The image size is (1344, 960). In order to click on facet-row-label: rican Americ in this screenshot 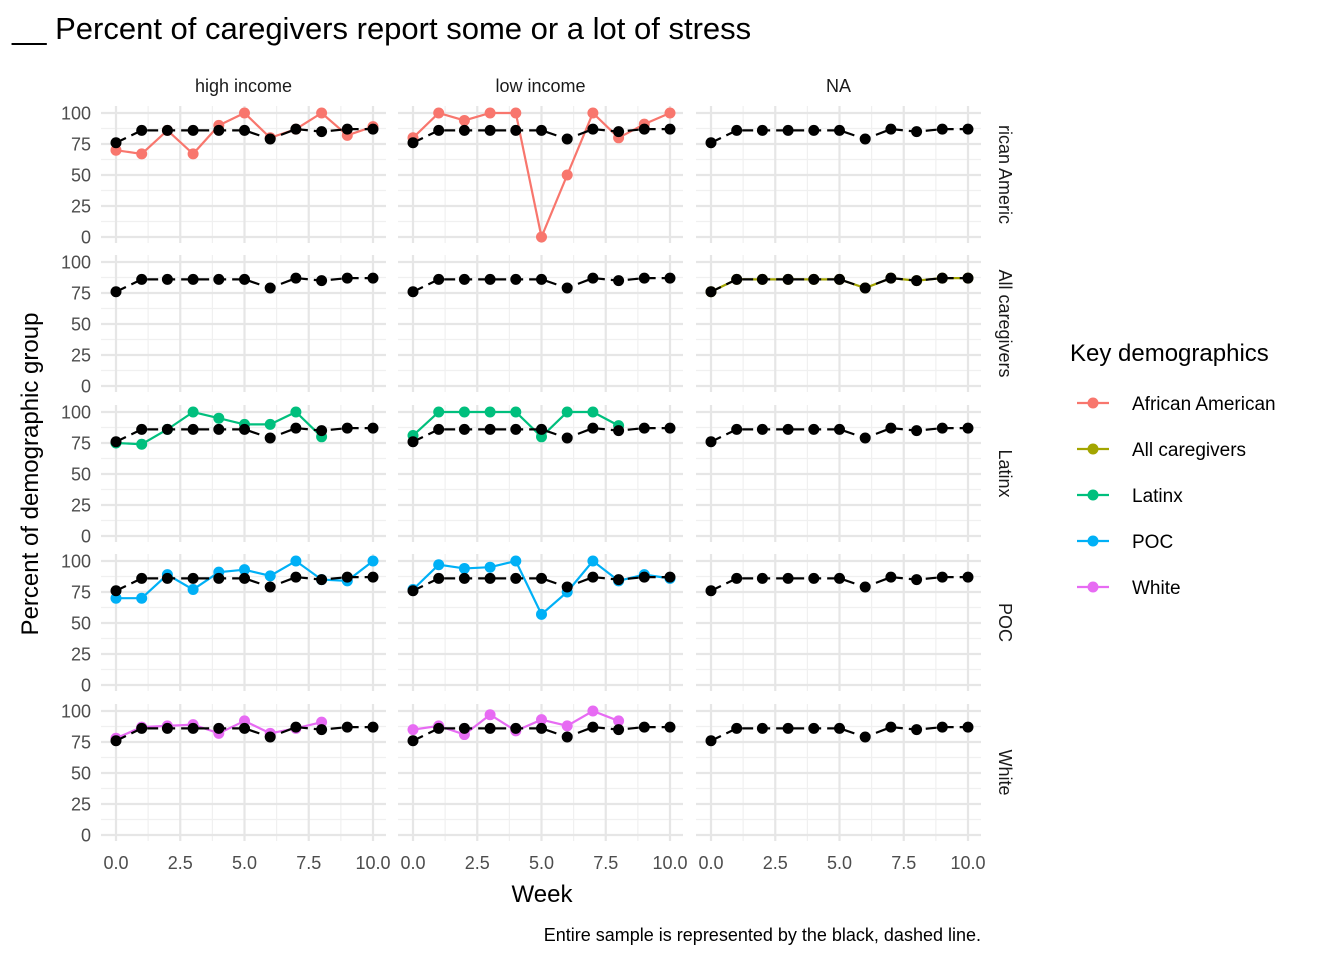, I will do `click(1005, 174)`.